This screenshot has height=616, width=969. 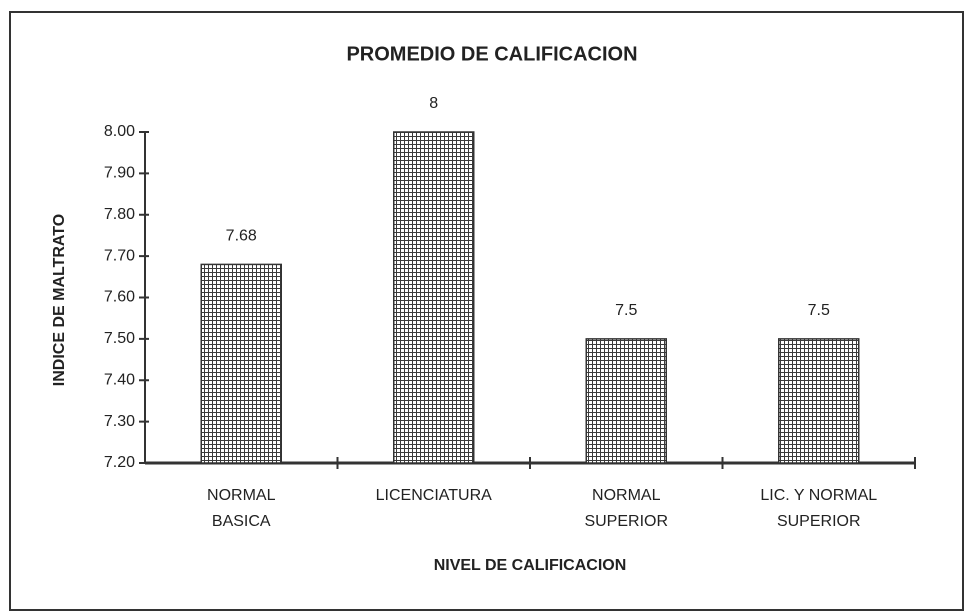 I want to click on y-tick-label: 7.30, so click(x=119, y=421).